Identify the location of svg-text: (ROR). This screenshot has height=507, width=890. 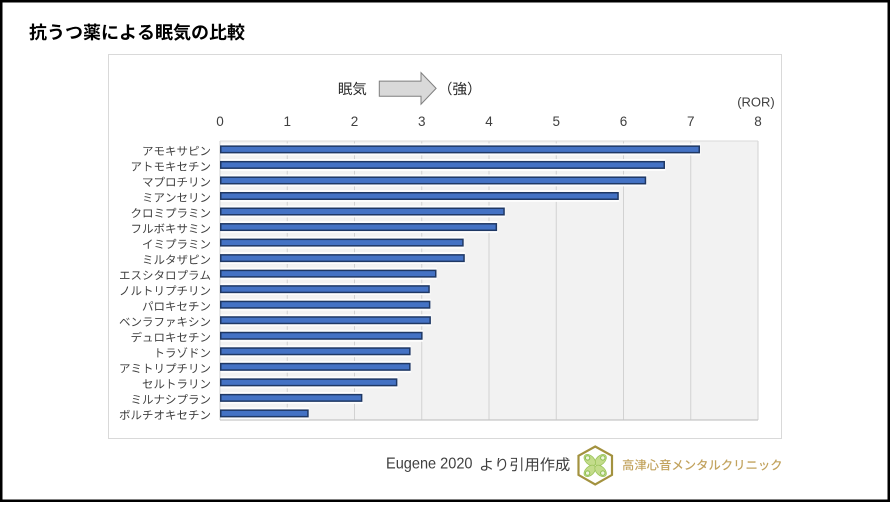
(756, 102).